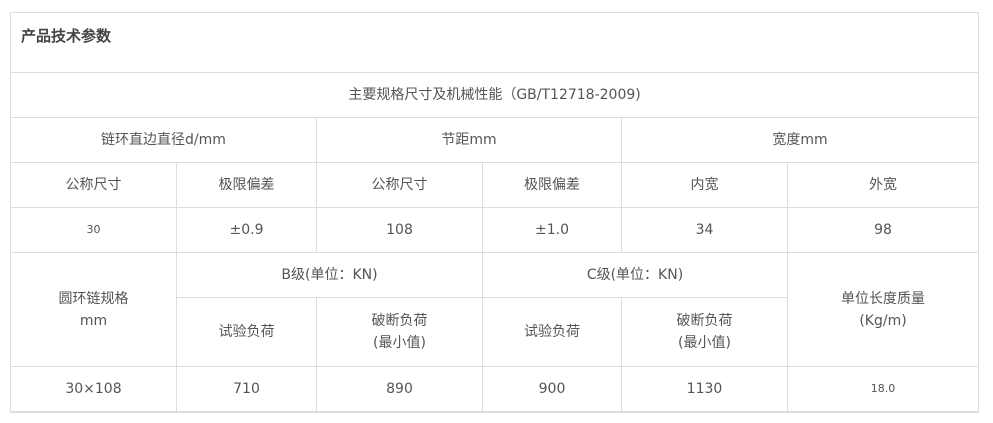 Image resolution: width=993 pixels, height=423 pixels. Describe the element at coordinates (399, 332) in the screenshot. I see `header-b-break: 破断负荷 (最小值)` at that location.